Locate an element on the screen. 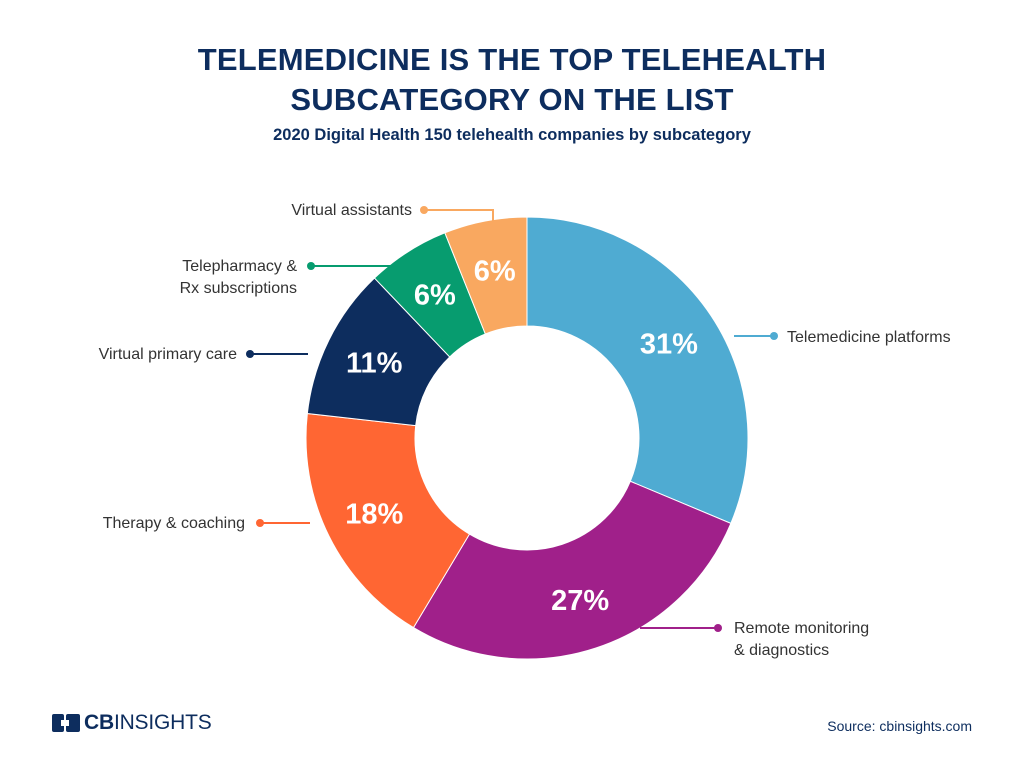 The height and width of the screenshot is (768, 1024). percent-label-telemedicine-platforms: 31% is located at coordinates (669, 345).